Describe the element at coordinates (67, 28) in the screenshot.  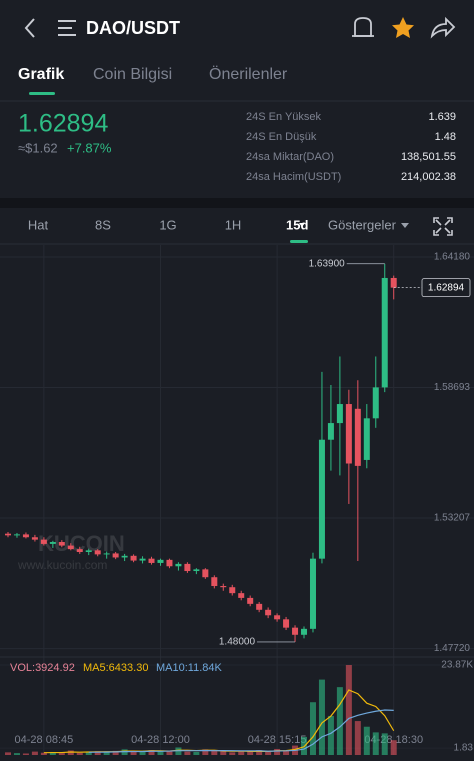
I see `menu-icon` at that location.